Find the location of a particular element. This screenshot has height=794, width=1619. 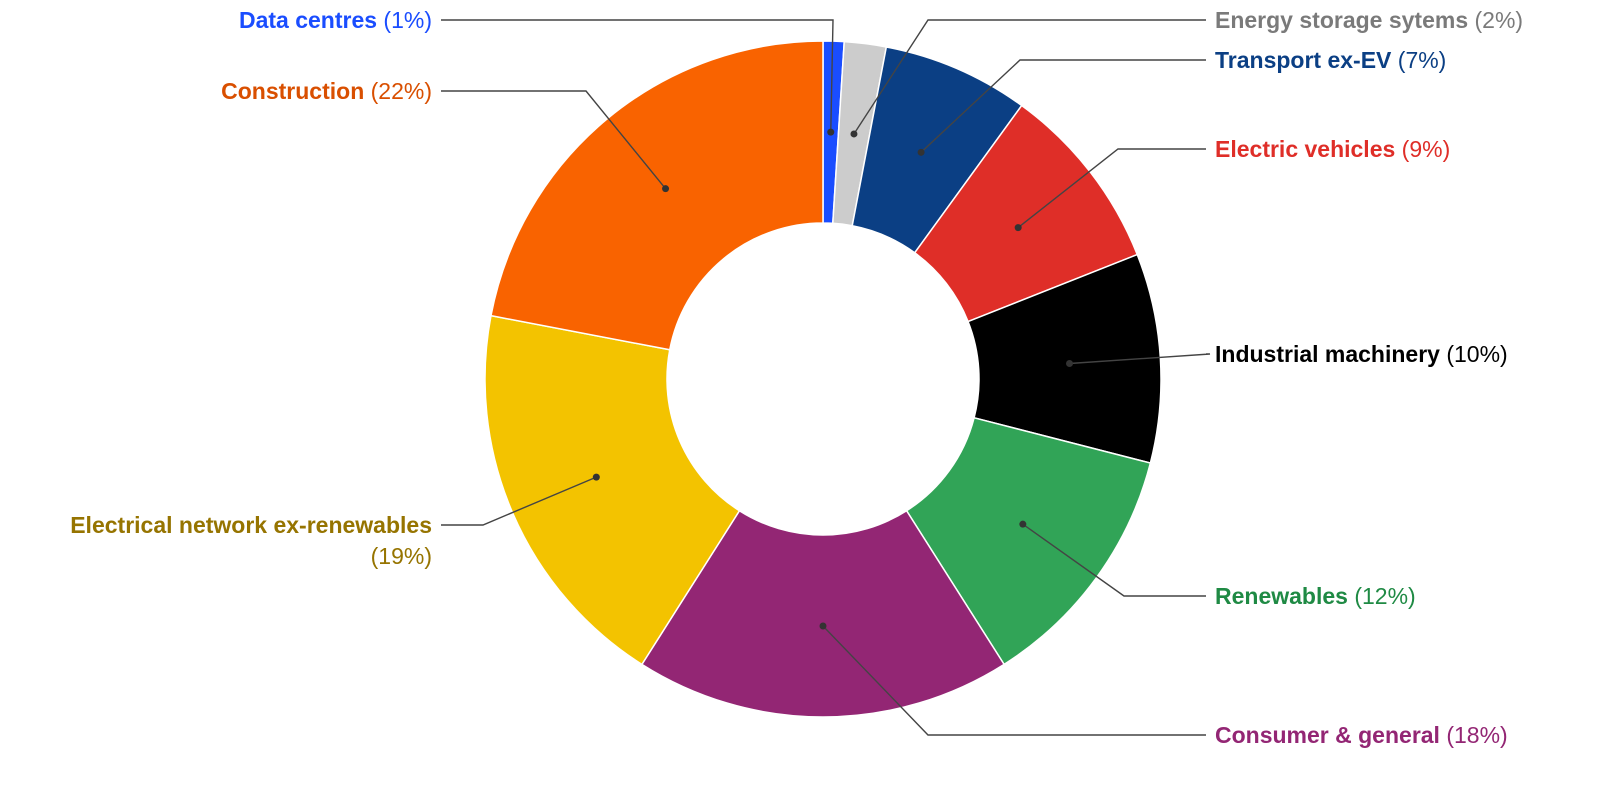

leader-line-transport-ex-ev is located at coordinates (1063, 106).